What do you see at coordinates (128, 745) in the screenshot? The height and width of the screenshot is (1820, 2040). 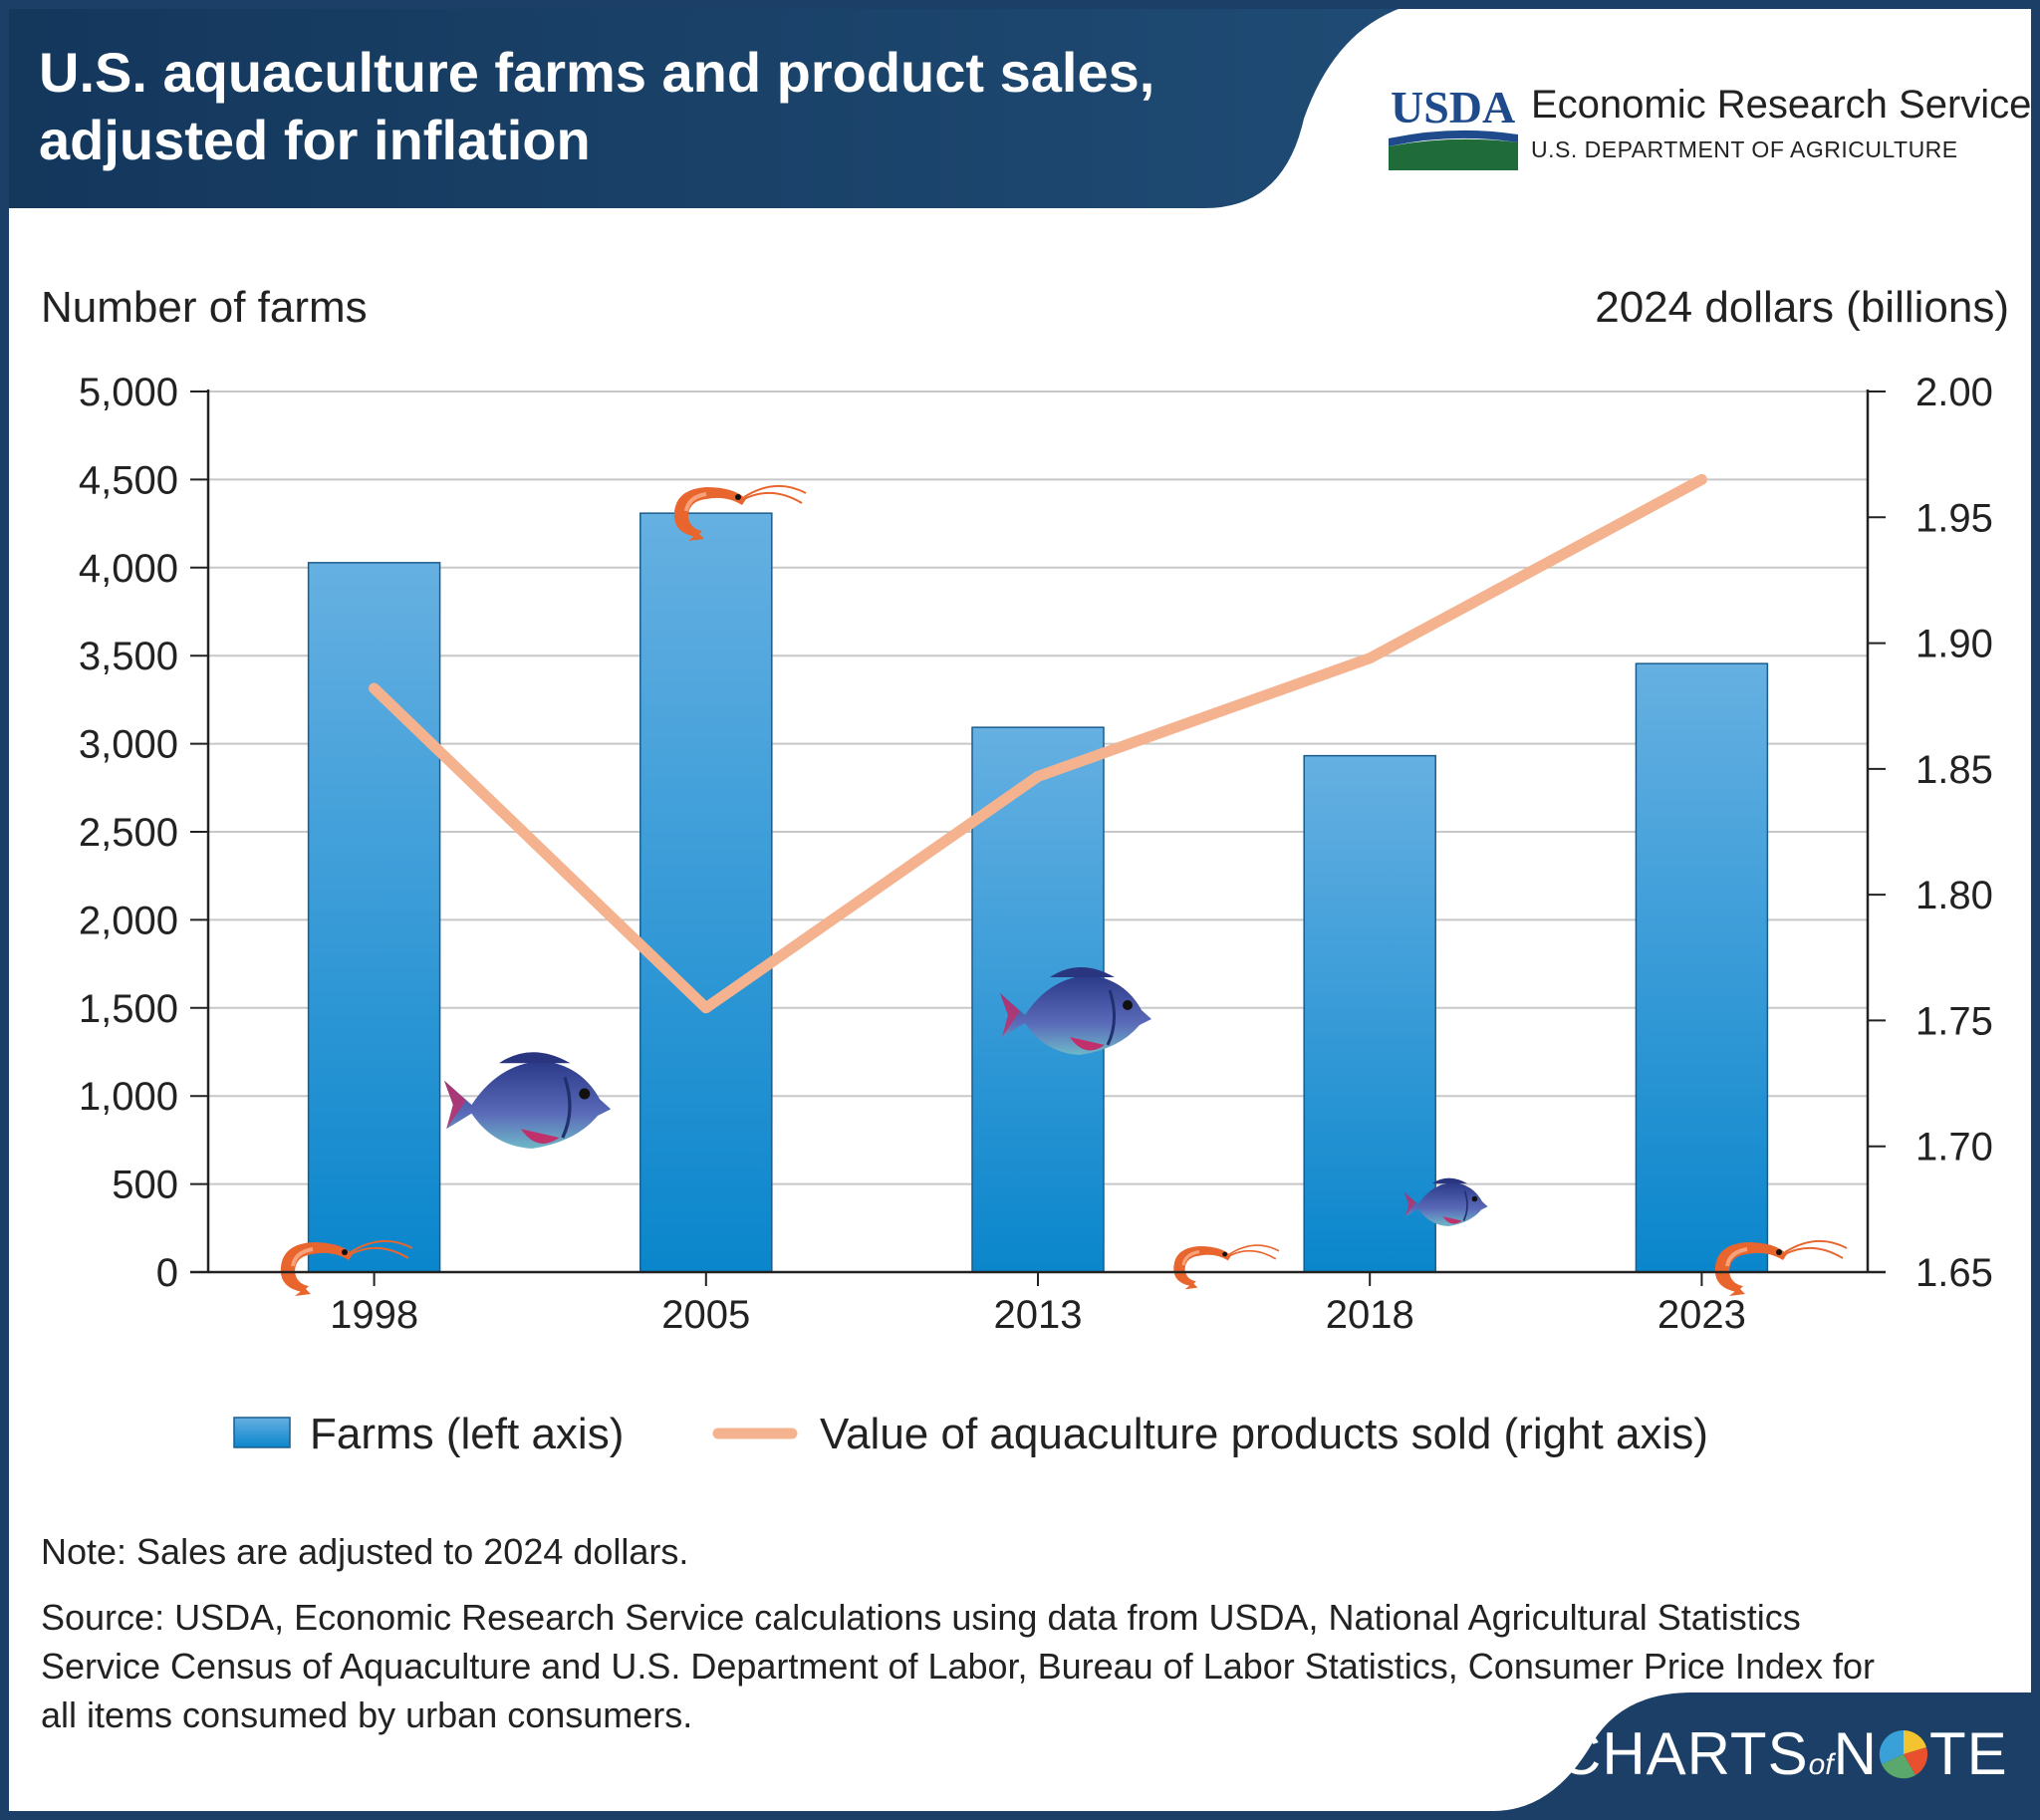 I see `y-tick-label: 3,000` at bounding box center [128, 745].